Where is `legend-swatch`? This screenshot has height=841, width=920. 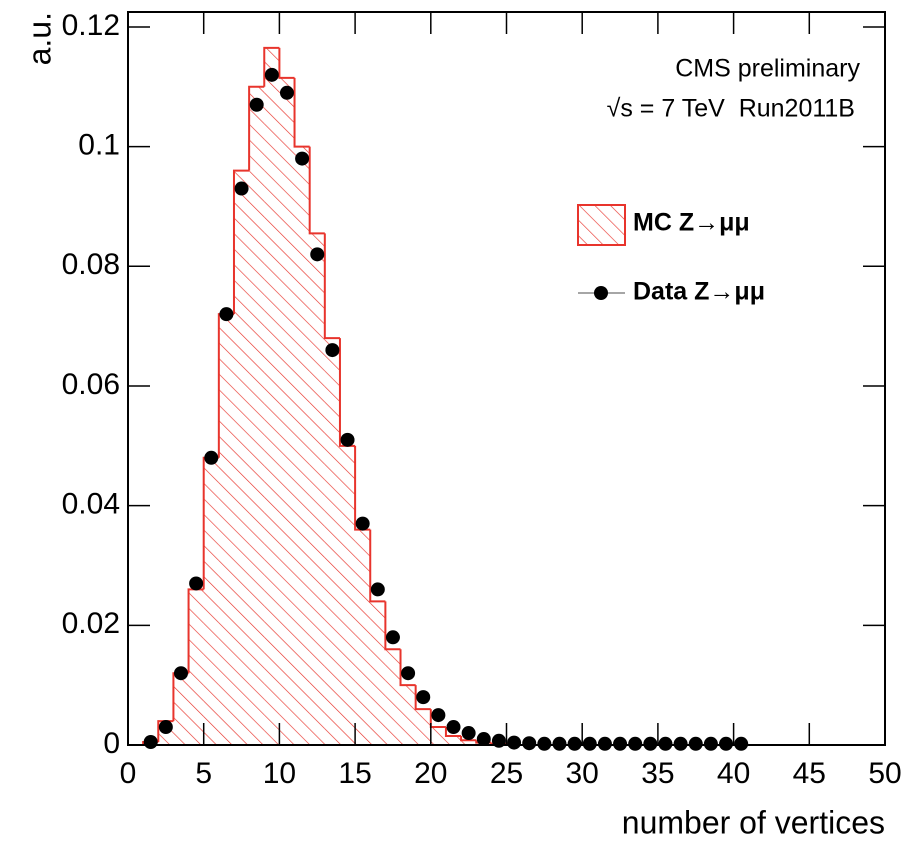
legend-swatch is located at coordinates (601, 225).